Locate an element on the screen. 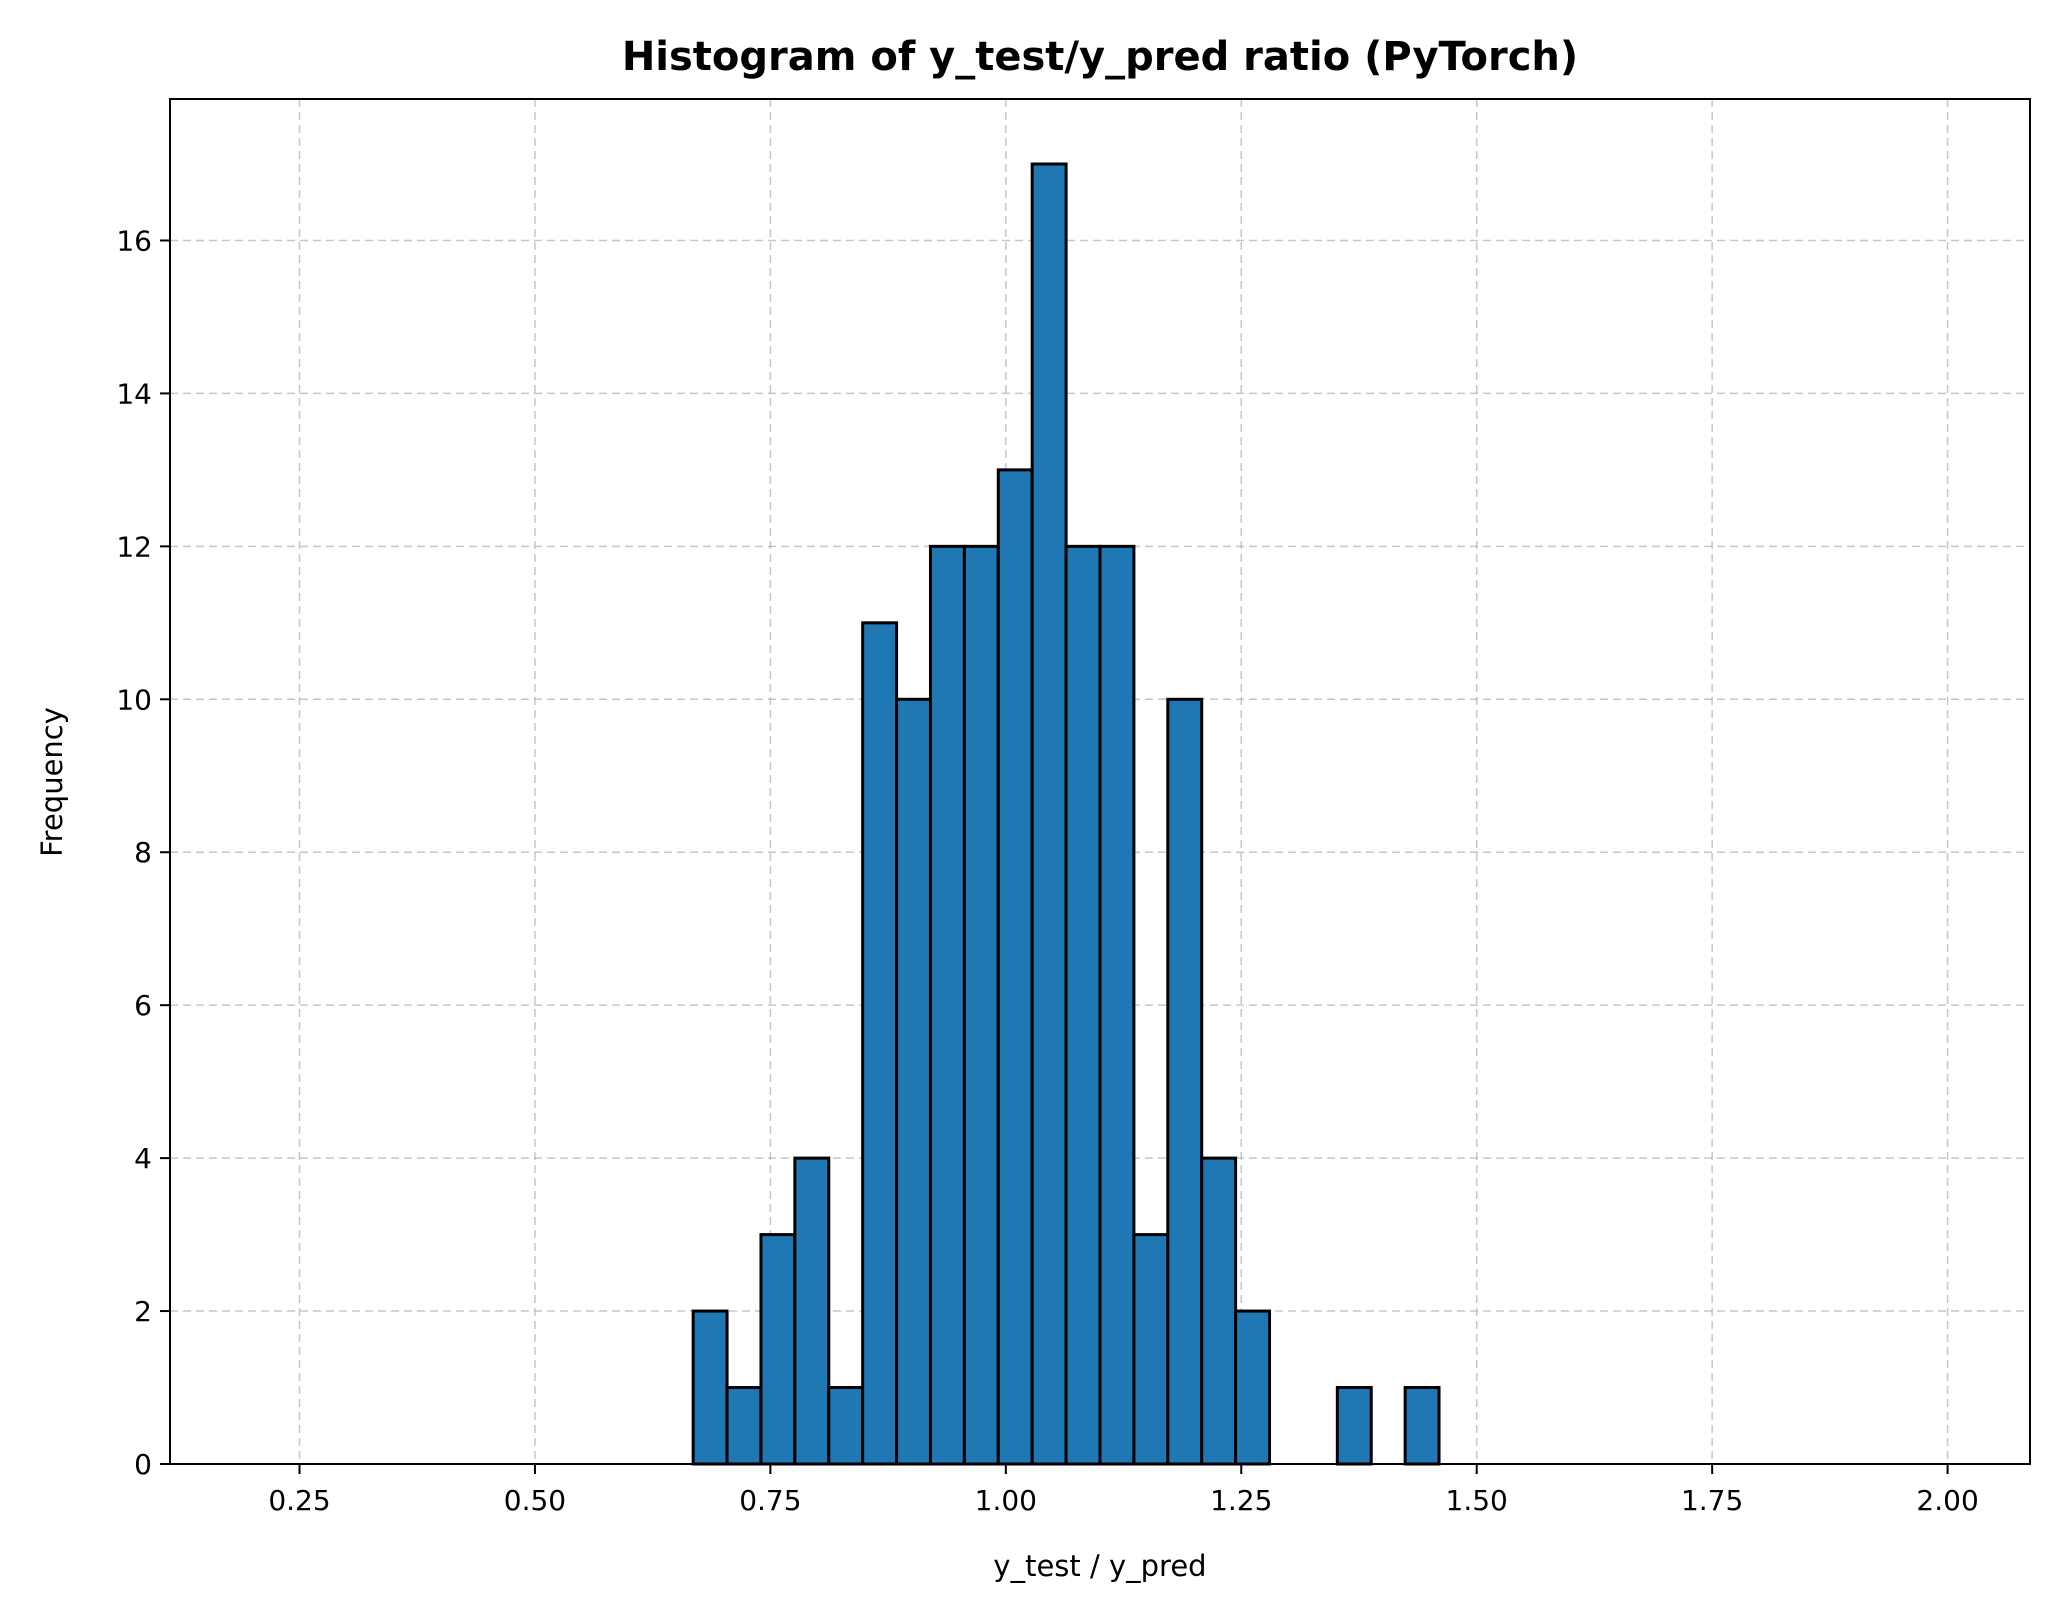  x-tick-label: 2.00 is located at coordinates (1947, 1500).